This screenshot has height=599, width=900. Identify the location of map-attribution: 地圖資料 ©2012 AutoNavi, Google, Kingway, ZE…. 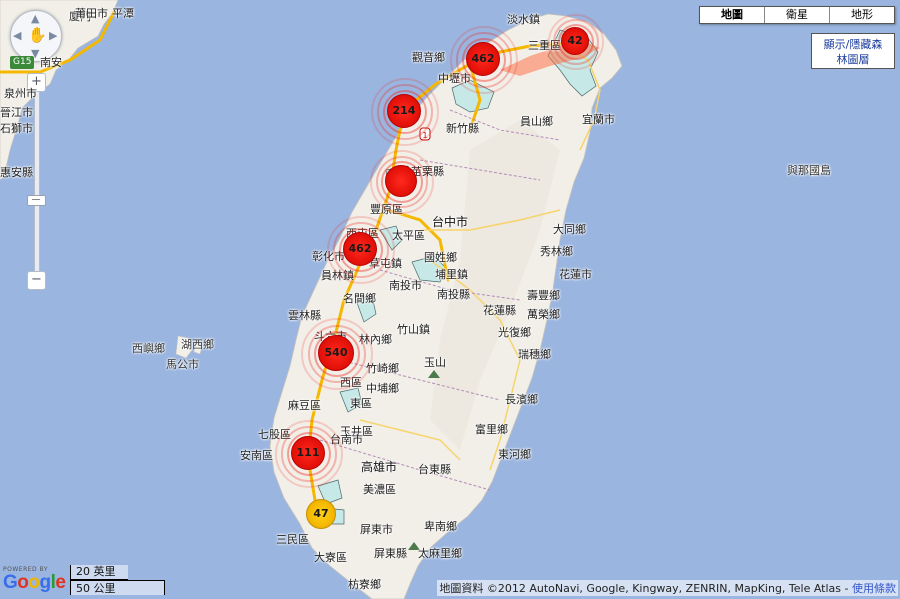
(667, 588).